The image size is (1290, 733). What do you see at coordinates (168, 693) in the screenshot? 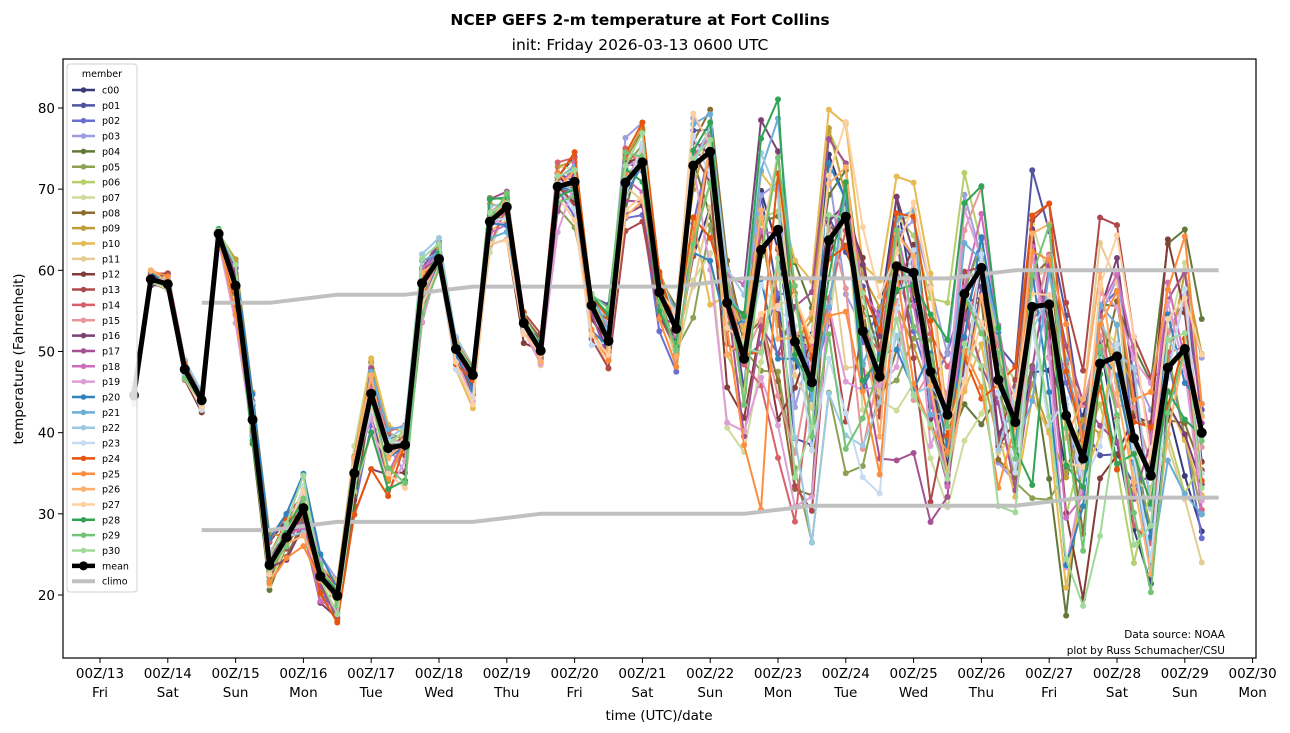
I see `x-tick-day-label: Sat` at bounding box center [168, 693].